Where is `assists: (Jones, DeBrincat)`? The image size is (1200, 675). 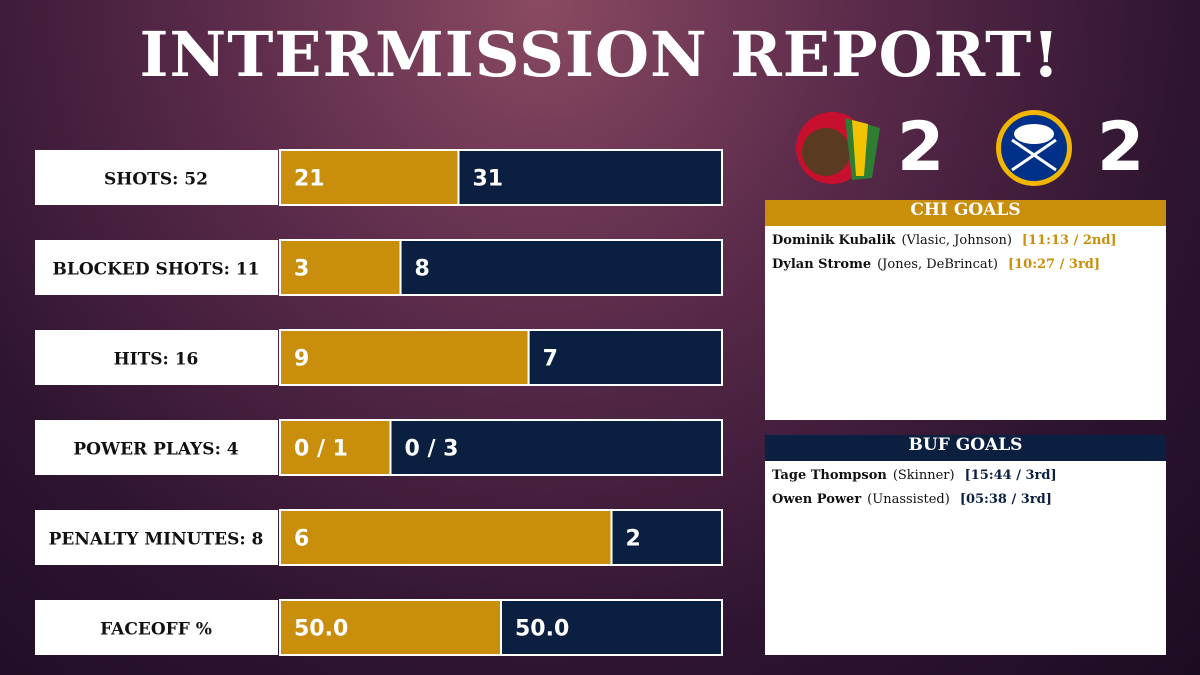 assists: (Jones, DeBrincat) is located at coordinates (937, 264).